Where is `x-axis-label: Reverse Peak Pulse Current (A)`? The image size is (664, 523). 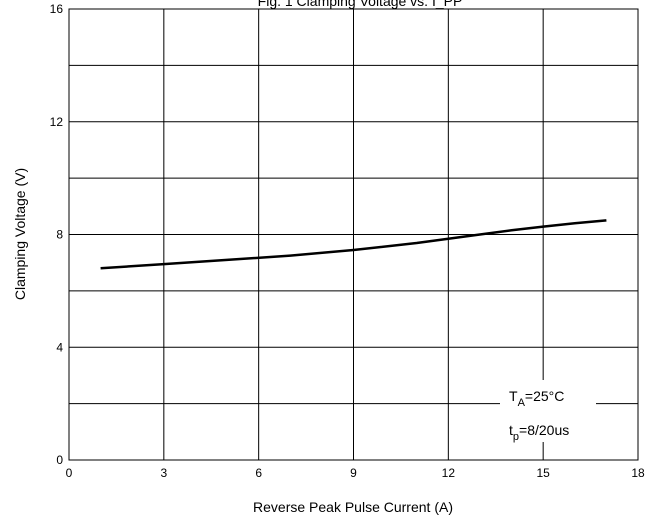 x-axis-label: Reverse Peak Pulse Current (A) is located at coordinates (353, 507).